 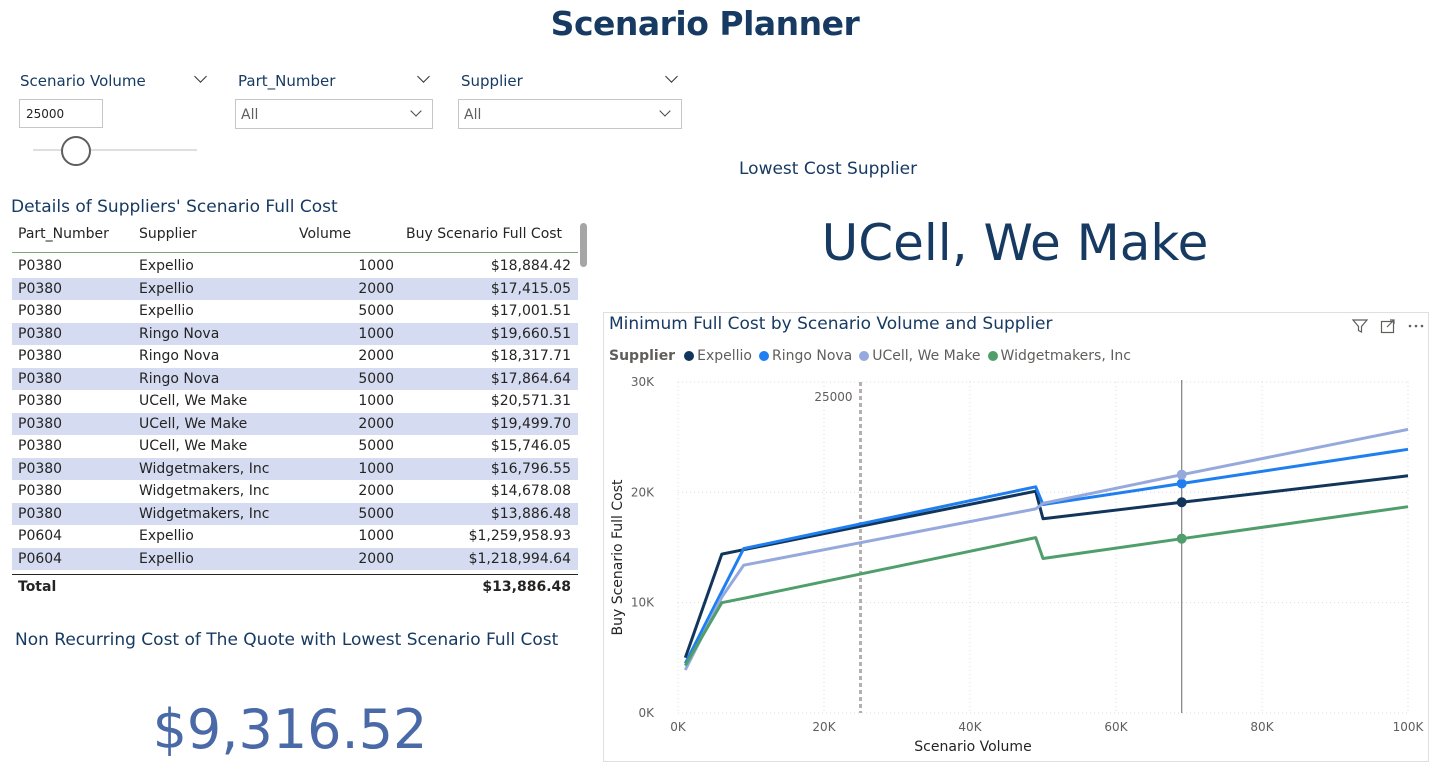 What do you see at coordinates (526, 587) in the screenshot?
I see `total-value: $13,886.48` at bounding box center [526, 587].